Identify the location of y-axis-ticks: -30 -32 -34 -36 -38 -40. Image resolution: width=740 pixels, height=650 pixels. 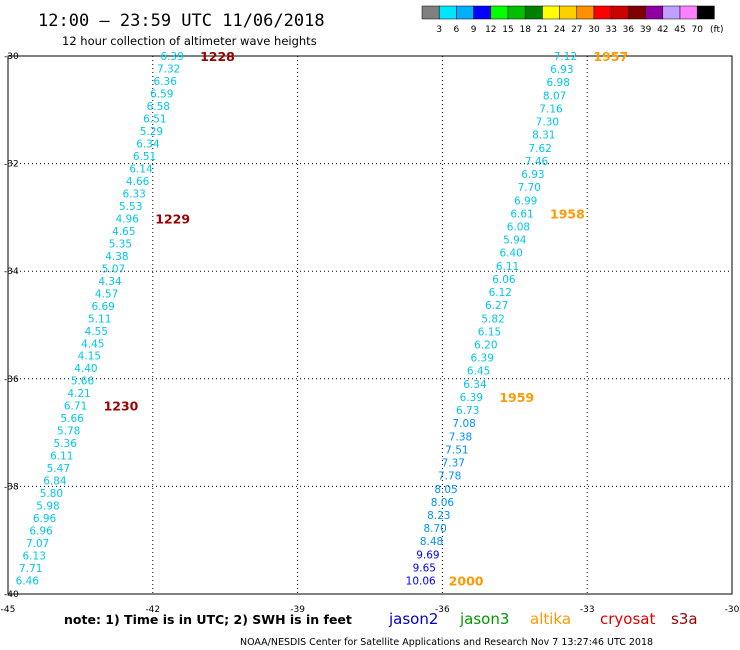
(11, 326).